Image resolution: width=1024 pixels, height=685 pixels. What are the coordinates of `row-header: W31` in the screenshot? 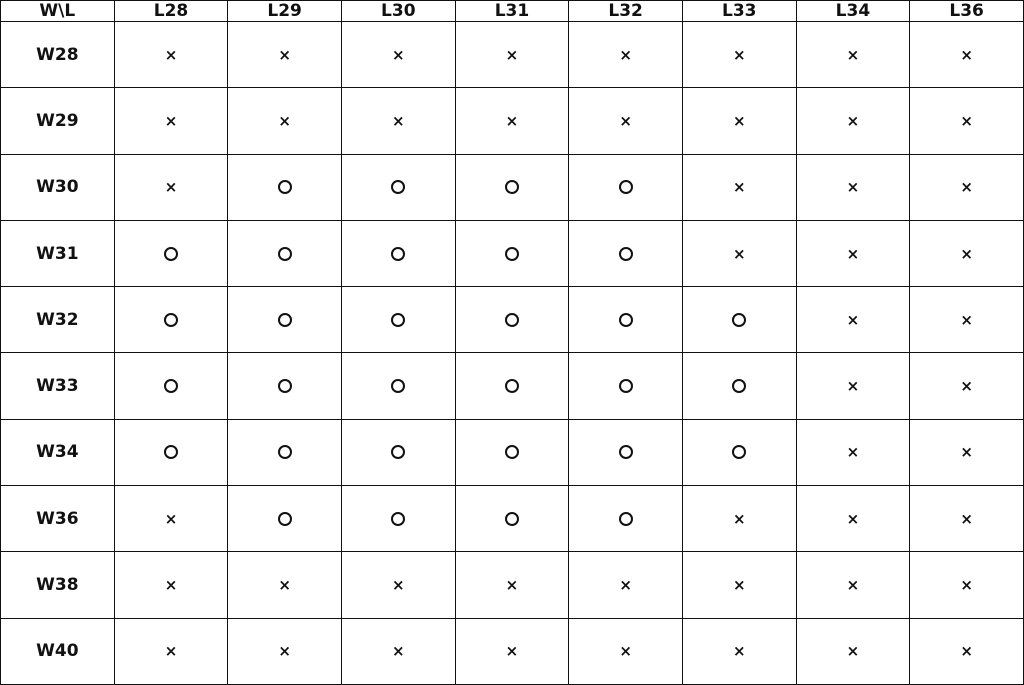 It's located at (57, 253).